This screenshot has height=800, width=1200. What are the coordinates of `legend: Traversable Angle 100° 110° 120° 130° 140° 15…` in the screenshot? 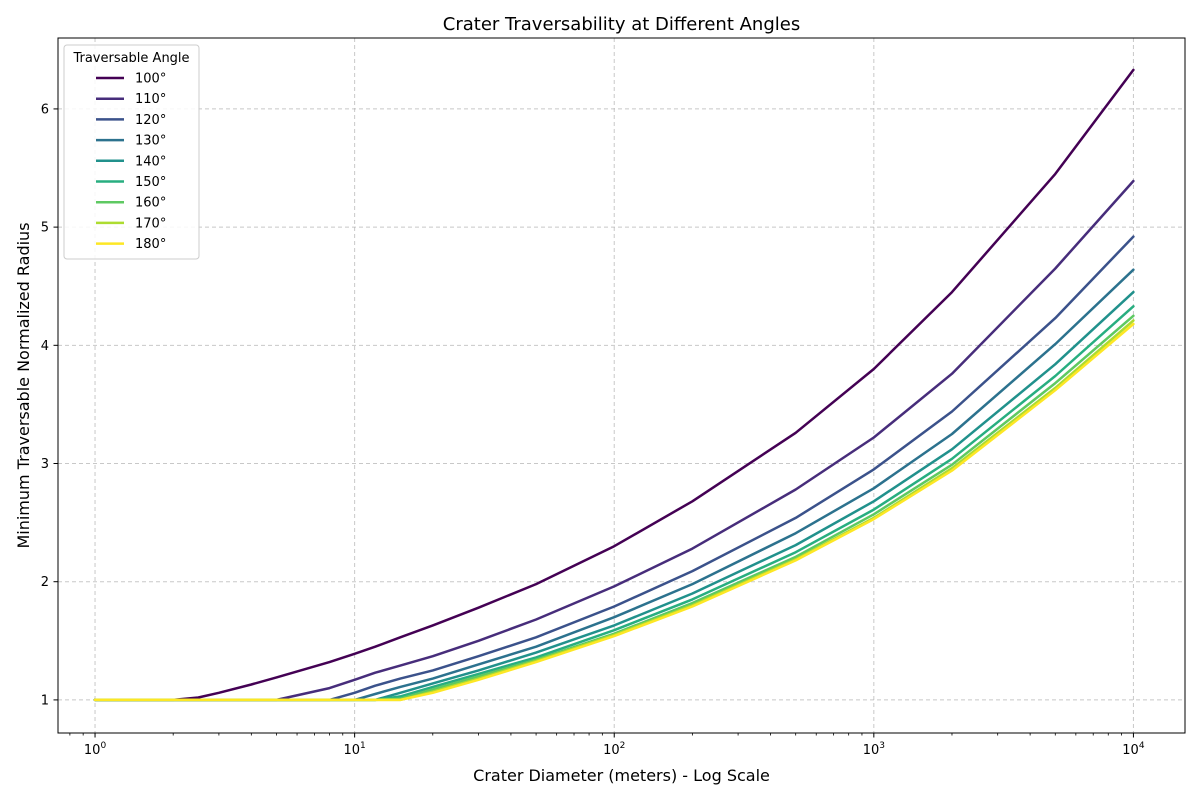 It's located at (131, 152).